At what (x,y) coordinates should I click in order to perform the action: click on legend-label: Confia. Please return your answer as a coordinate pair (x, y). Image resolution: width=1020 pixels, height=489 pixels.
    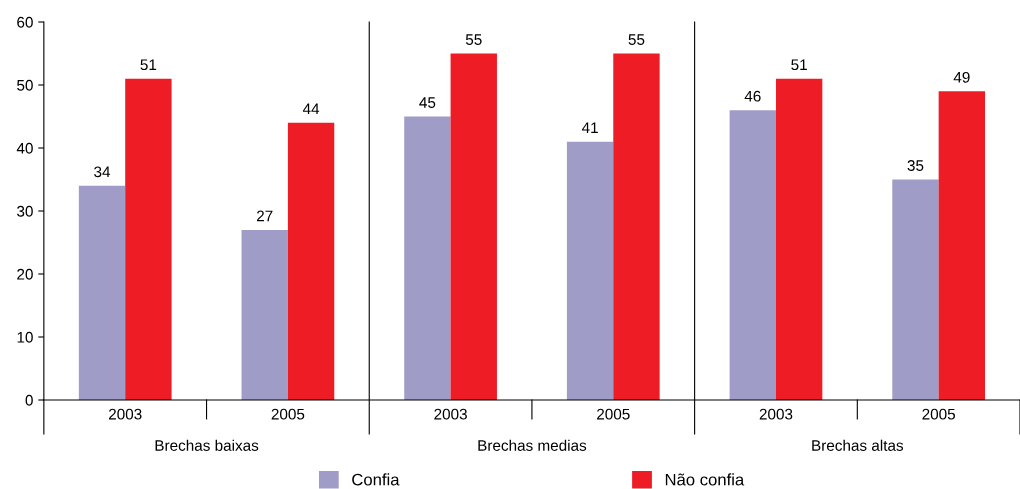
    Looking at the image, I should click on (376, 479).